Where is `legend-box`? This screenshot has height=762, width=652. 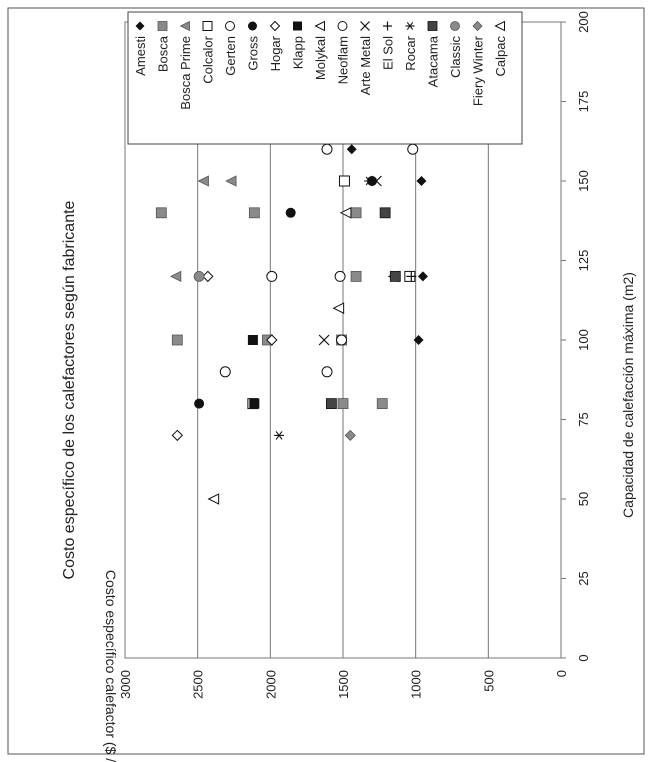 legend-box is located at coordinates (325, 78).